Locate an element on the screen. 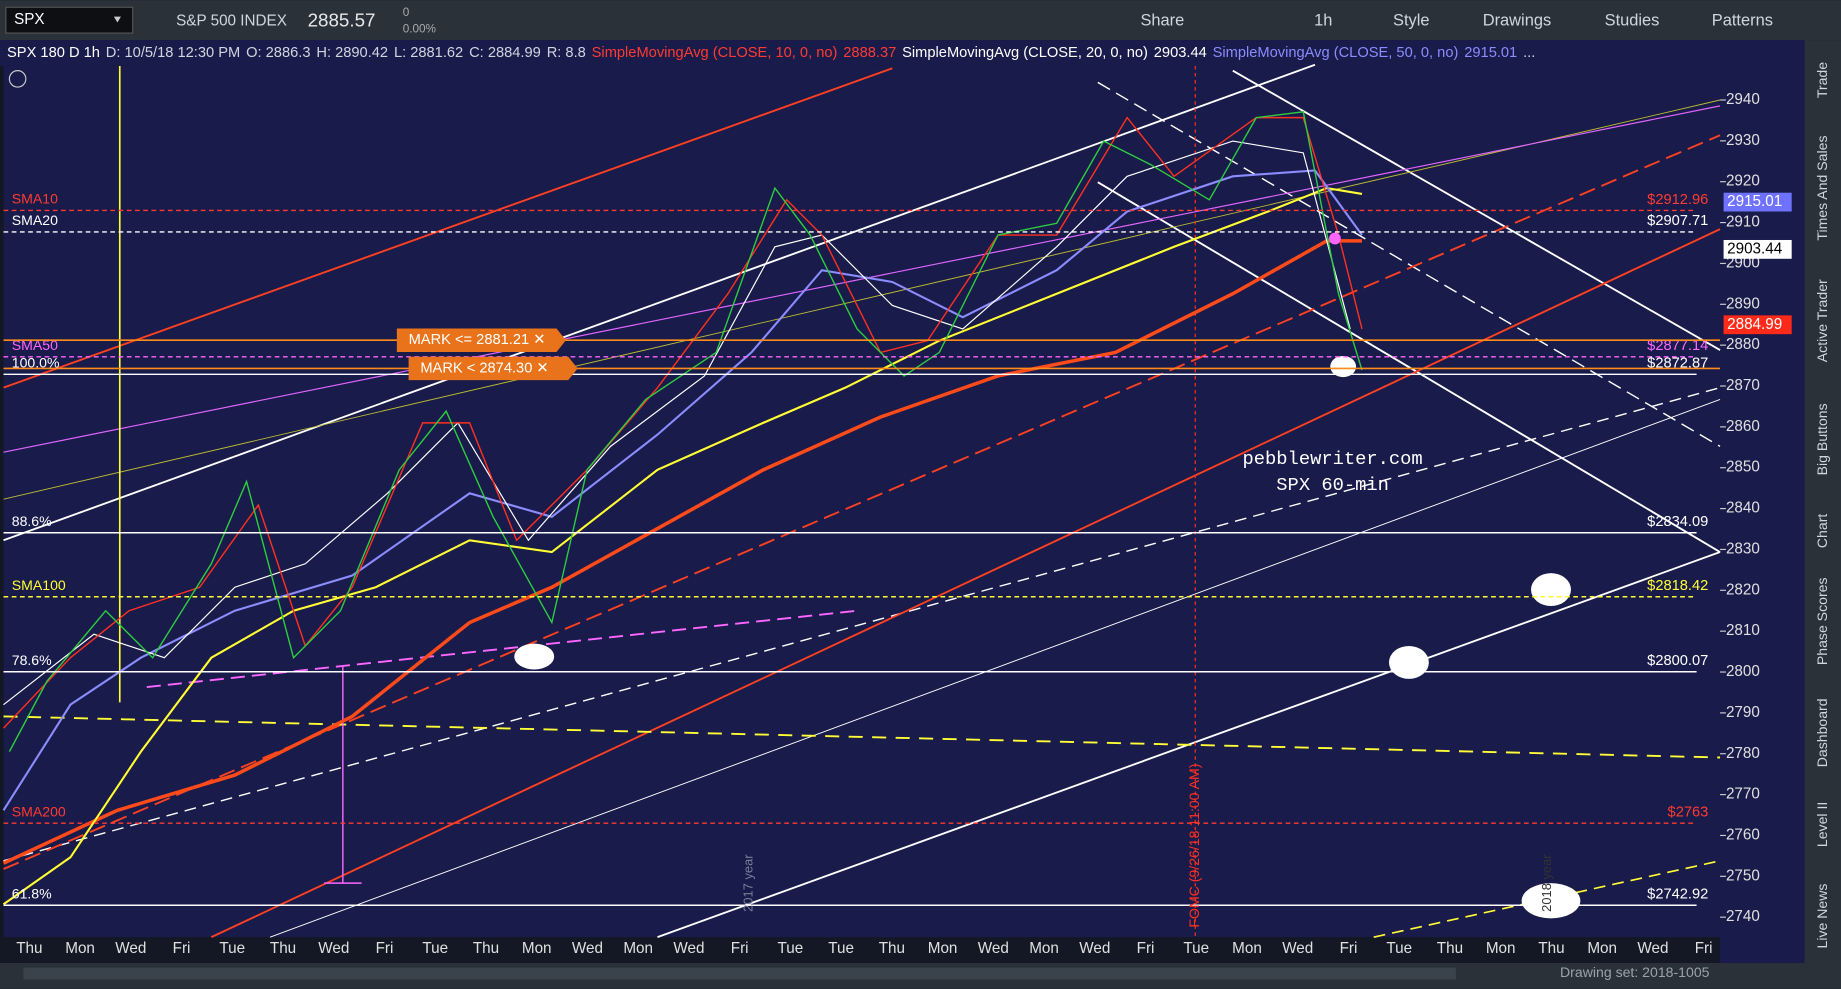  price-tick-label: 2740 is located at coordinates (1743, 916).